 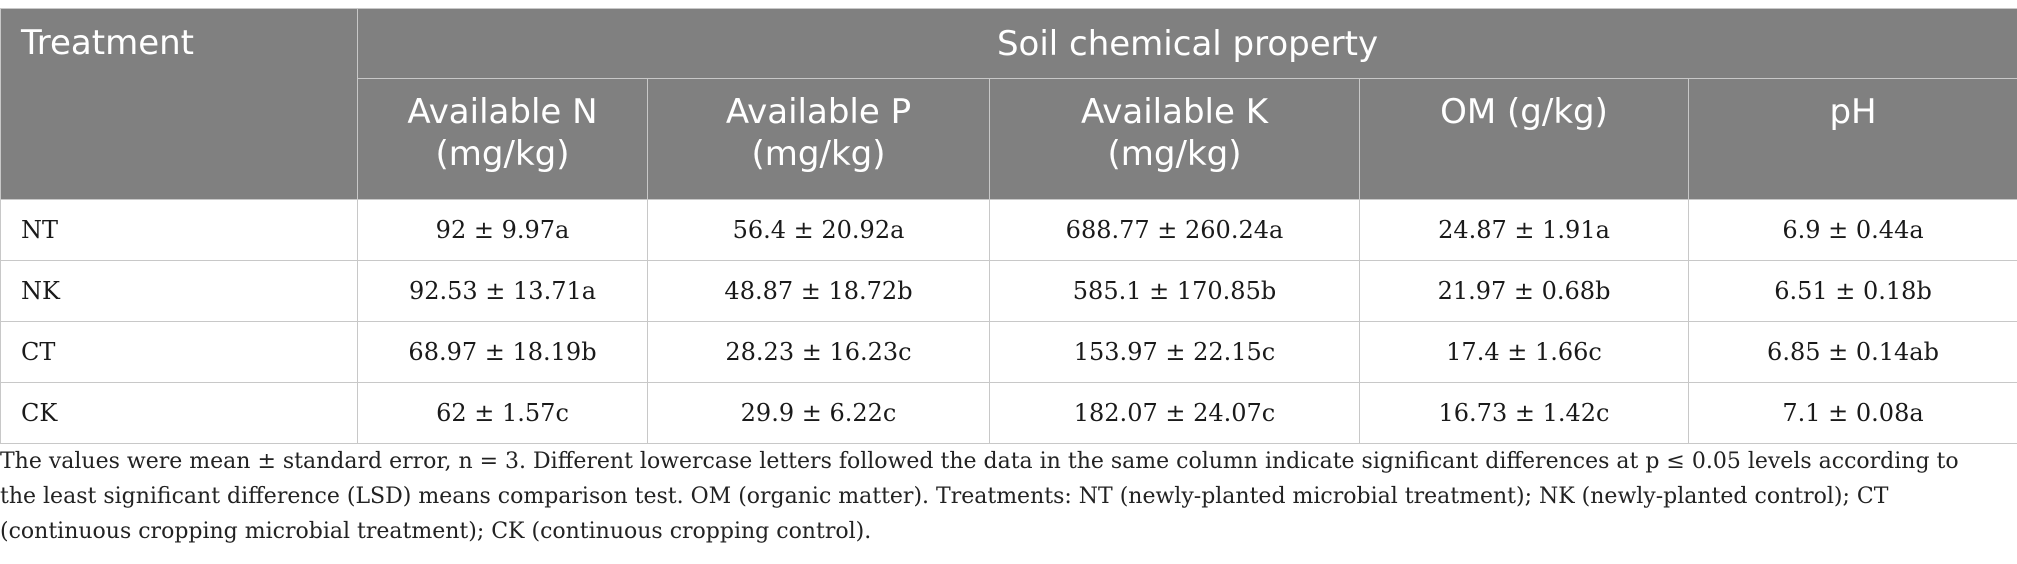 I want to click on table-cell: 16.73 ± 1.42c, so click(x=1524, y=413).